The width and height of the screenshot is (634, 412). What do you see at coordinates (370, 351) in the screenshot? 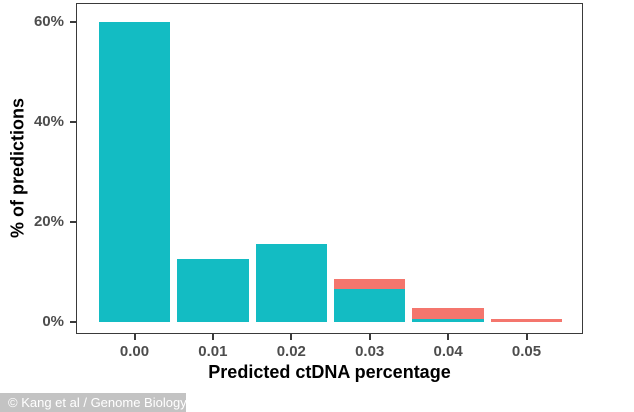
I see `x-tick-label: 0.03` at bounding box center [370, 351].